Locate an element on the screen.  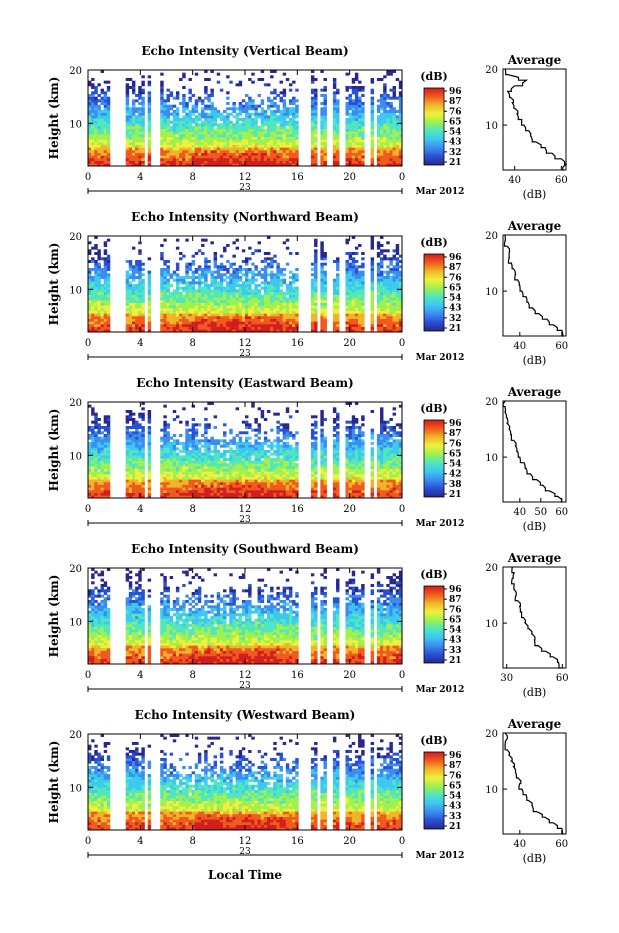
colorbar-tick-label: 54 is located at coordinates (455, 133).